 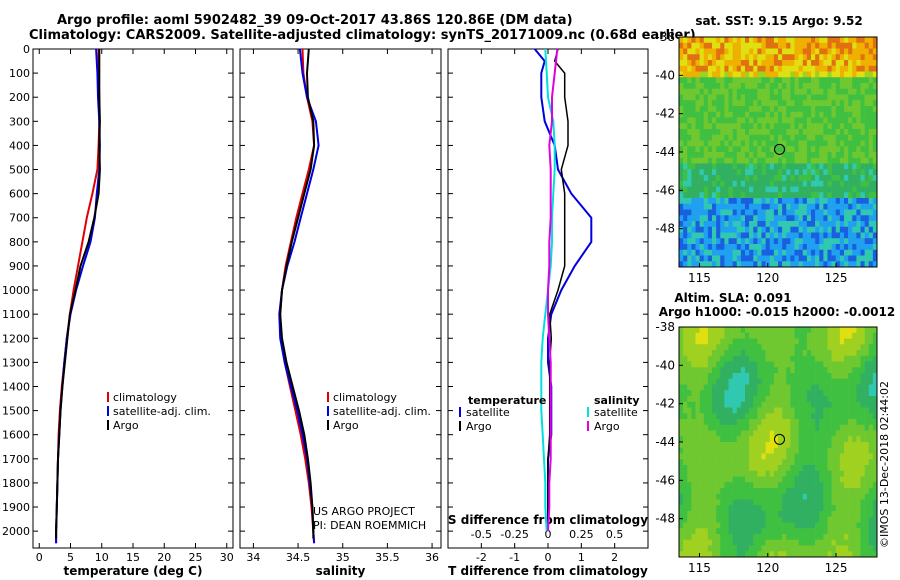 What do you see at coordinates (19, 97) in the screenshot?
I see `y-tick-label: 200` at bounding box center [19, 97].